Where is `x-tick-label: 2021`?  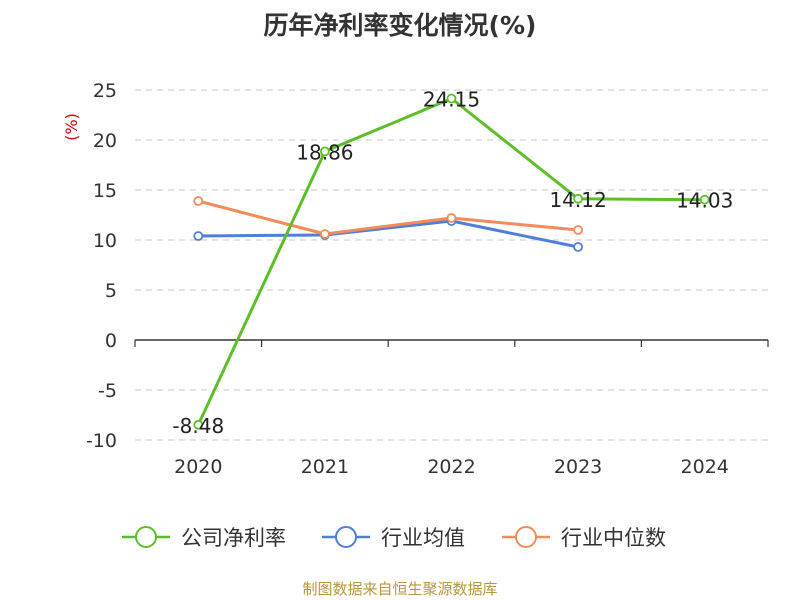
x-tick-label: 2021 is located at coordinates (325, 467).